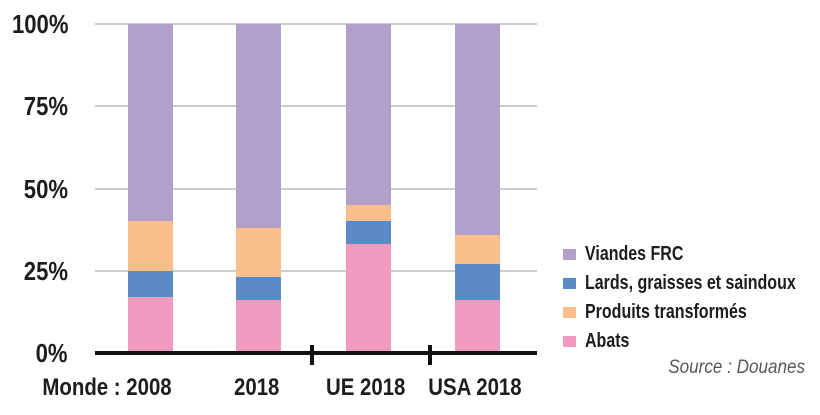 The width and height of the screenshot is (820, 415). Describe the element at coordinates (736, 367) in the screenshot. I see `source-note: Source : Douanes` at that location.